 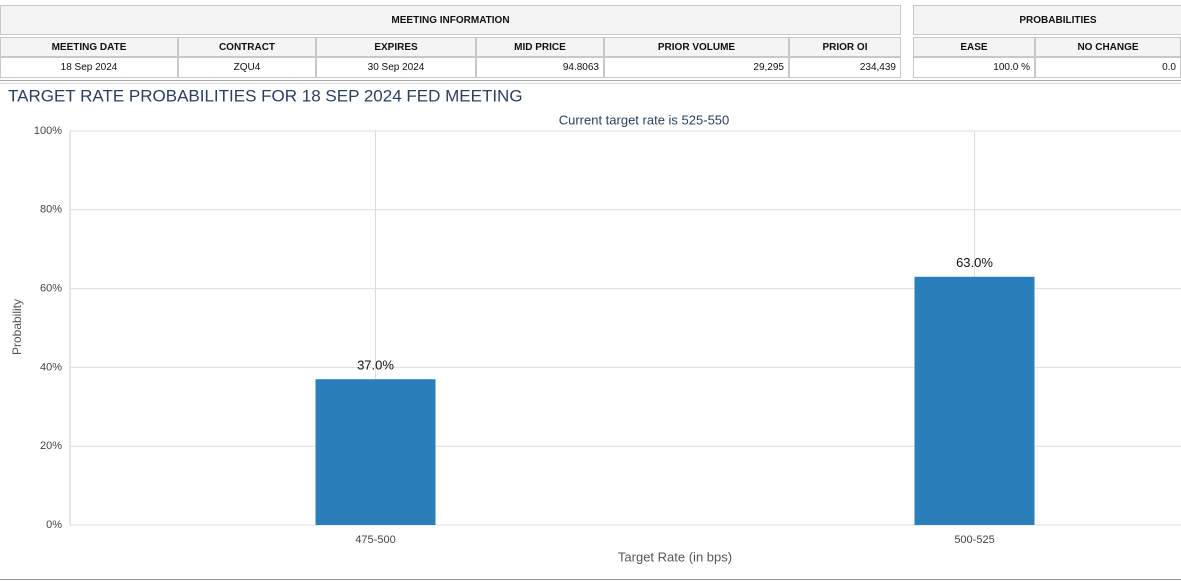 What do you see at coordinates (540, 47) in the screenshot?
I see `column-header: MID PRICE` at bounding box center [540, 47].